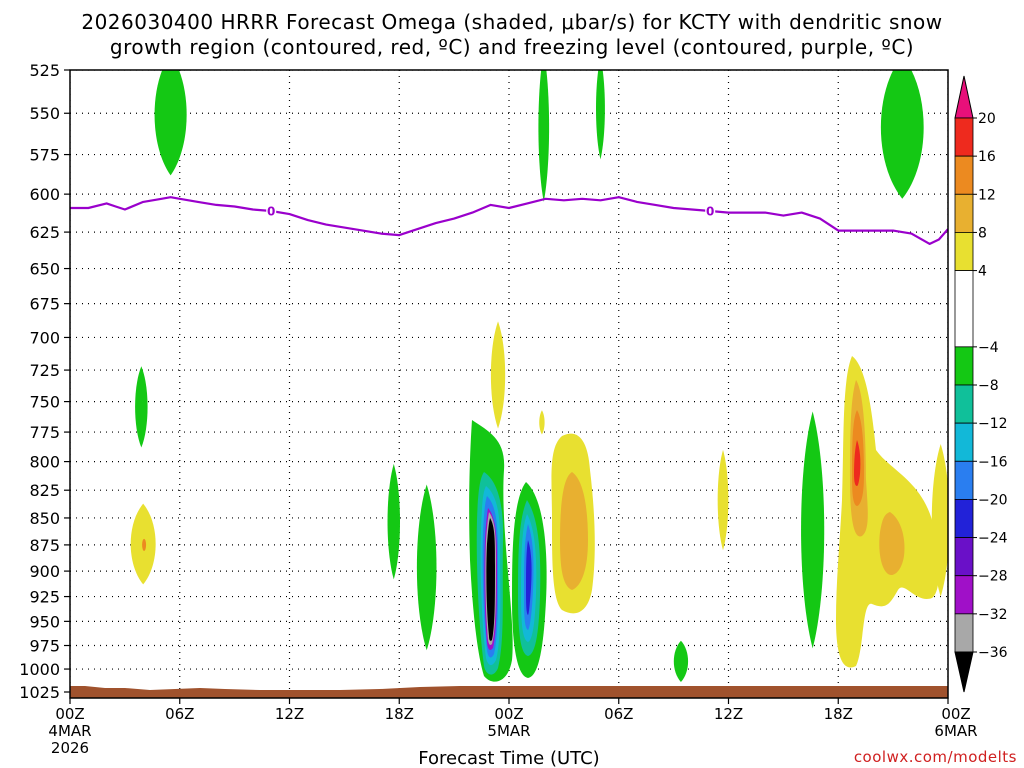 The image size is (1024, 768). I want to click on y-tick-label: 675, so click(44, 304).